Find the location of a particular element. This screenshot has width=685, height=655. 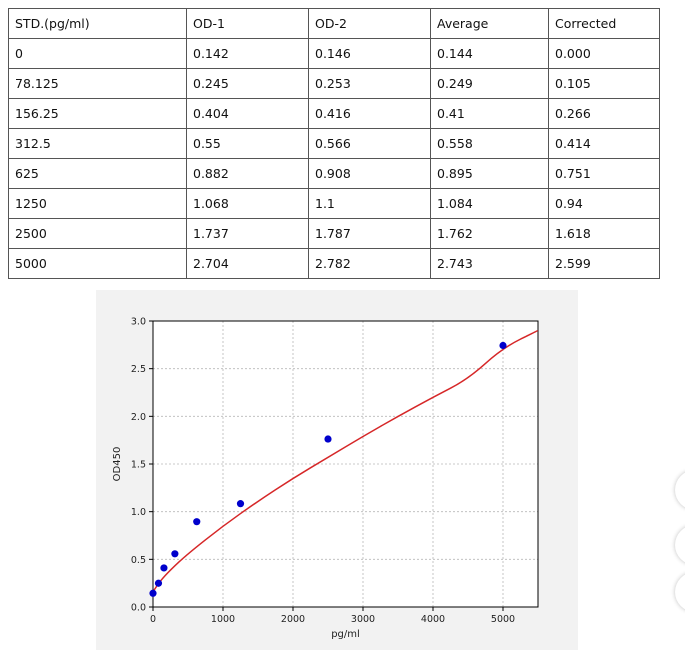

table-row: 78.125 0.245 0.253 0.249 0.105 is located at coordinates (334, 83).